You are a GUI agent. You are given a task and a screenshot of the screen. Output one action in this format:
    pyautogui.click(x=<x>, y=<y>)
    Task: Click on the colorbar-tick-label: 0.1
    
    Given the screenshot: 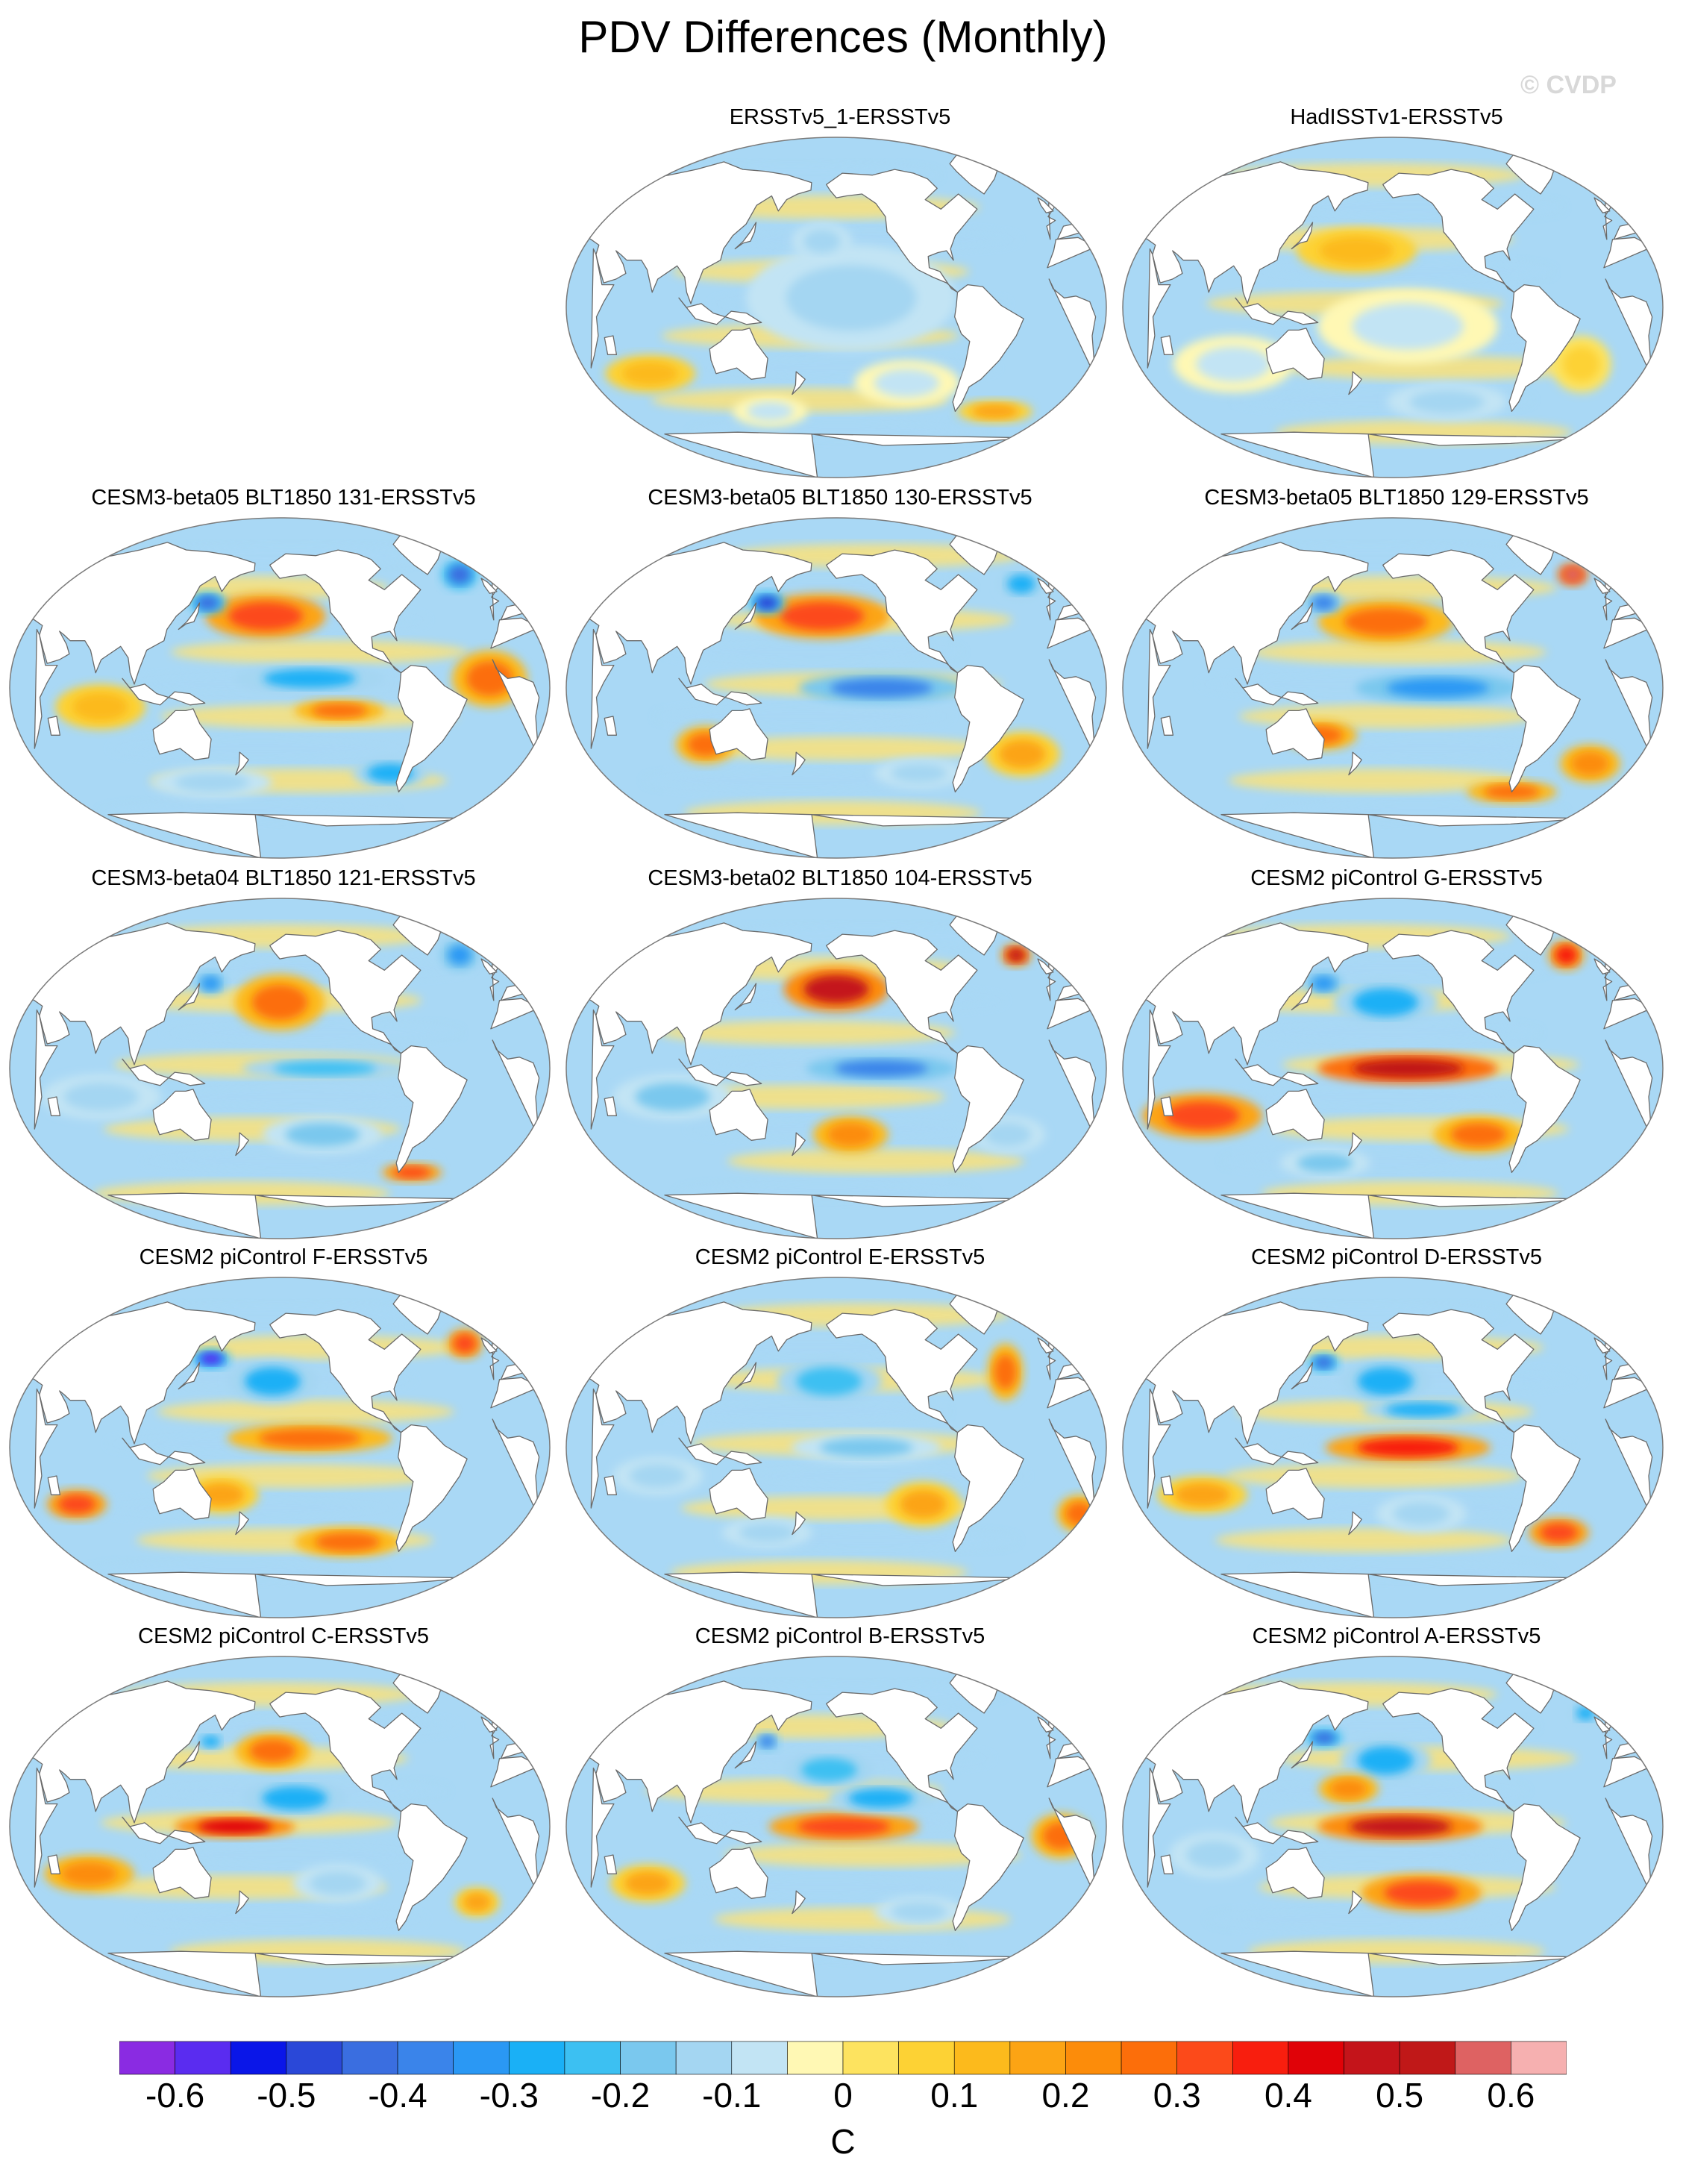 What is the action you would take?
    pyautogui.click(x=954, y=2095)
    